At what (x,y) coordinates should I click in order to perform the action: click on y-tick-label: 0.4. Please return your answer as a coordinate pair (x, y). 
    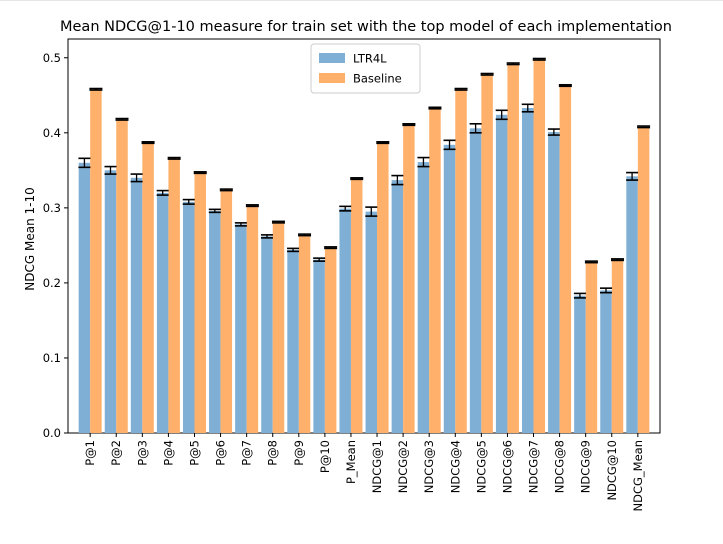
    Looking at the image, I should click on (52, 133).